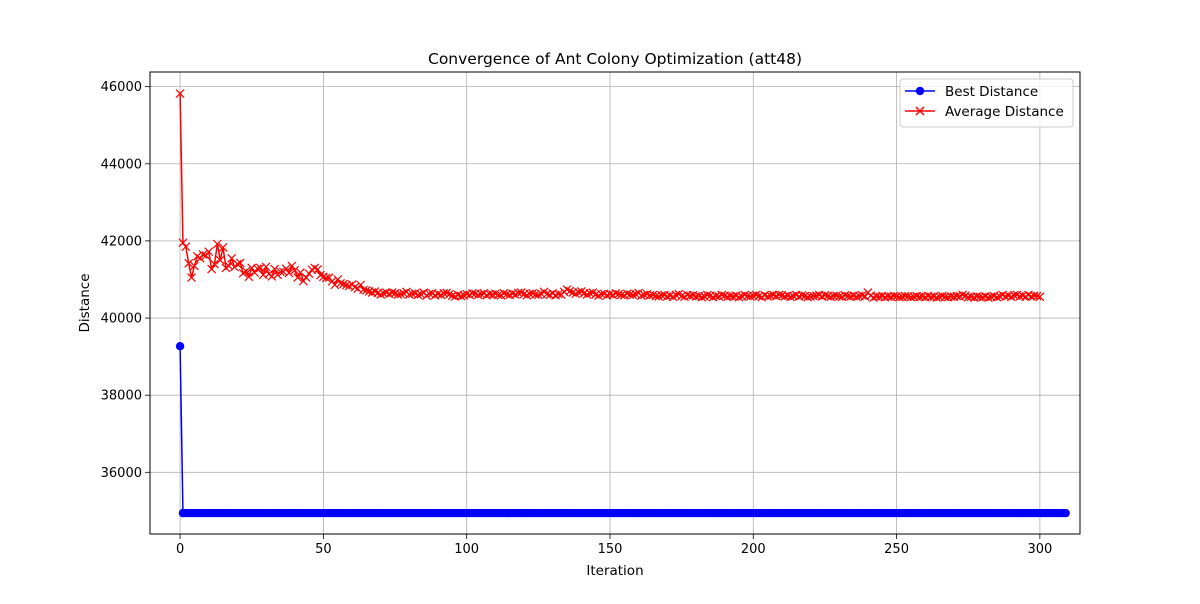 Image resolution: width=1200 pixels, height=604 pixels. Describe the element at coordinates (920, 111) in the screenshot. I see `legend-average-marker` at that location.